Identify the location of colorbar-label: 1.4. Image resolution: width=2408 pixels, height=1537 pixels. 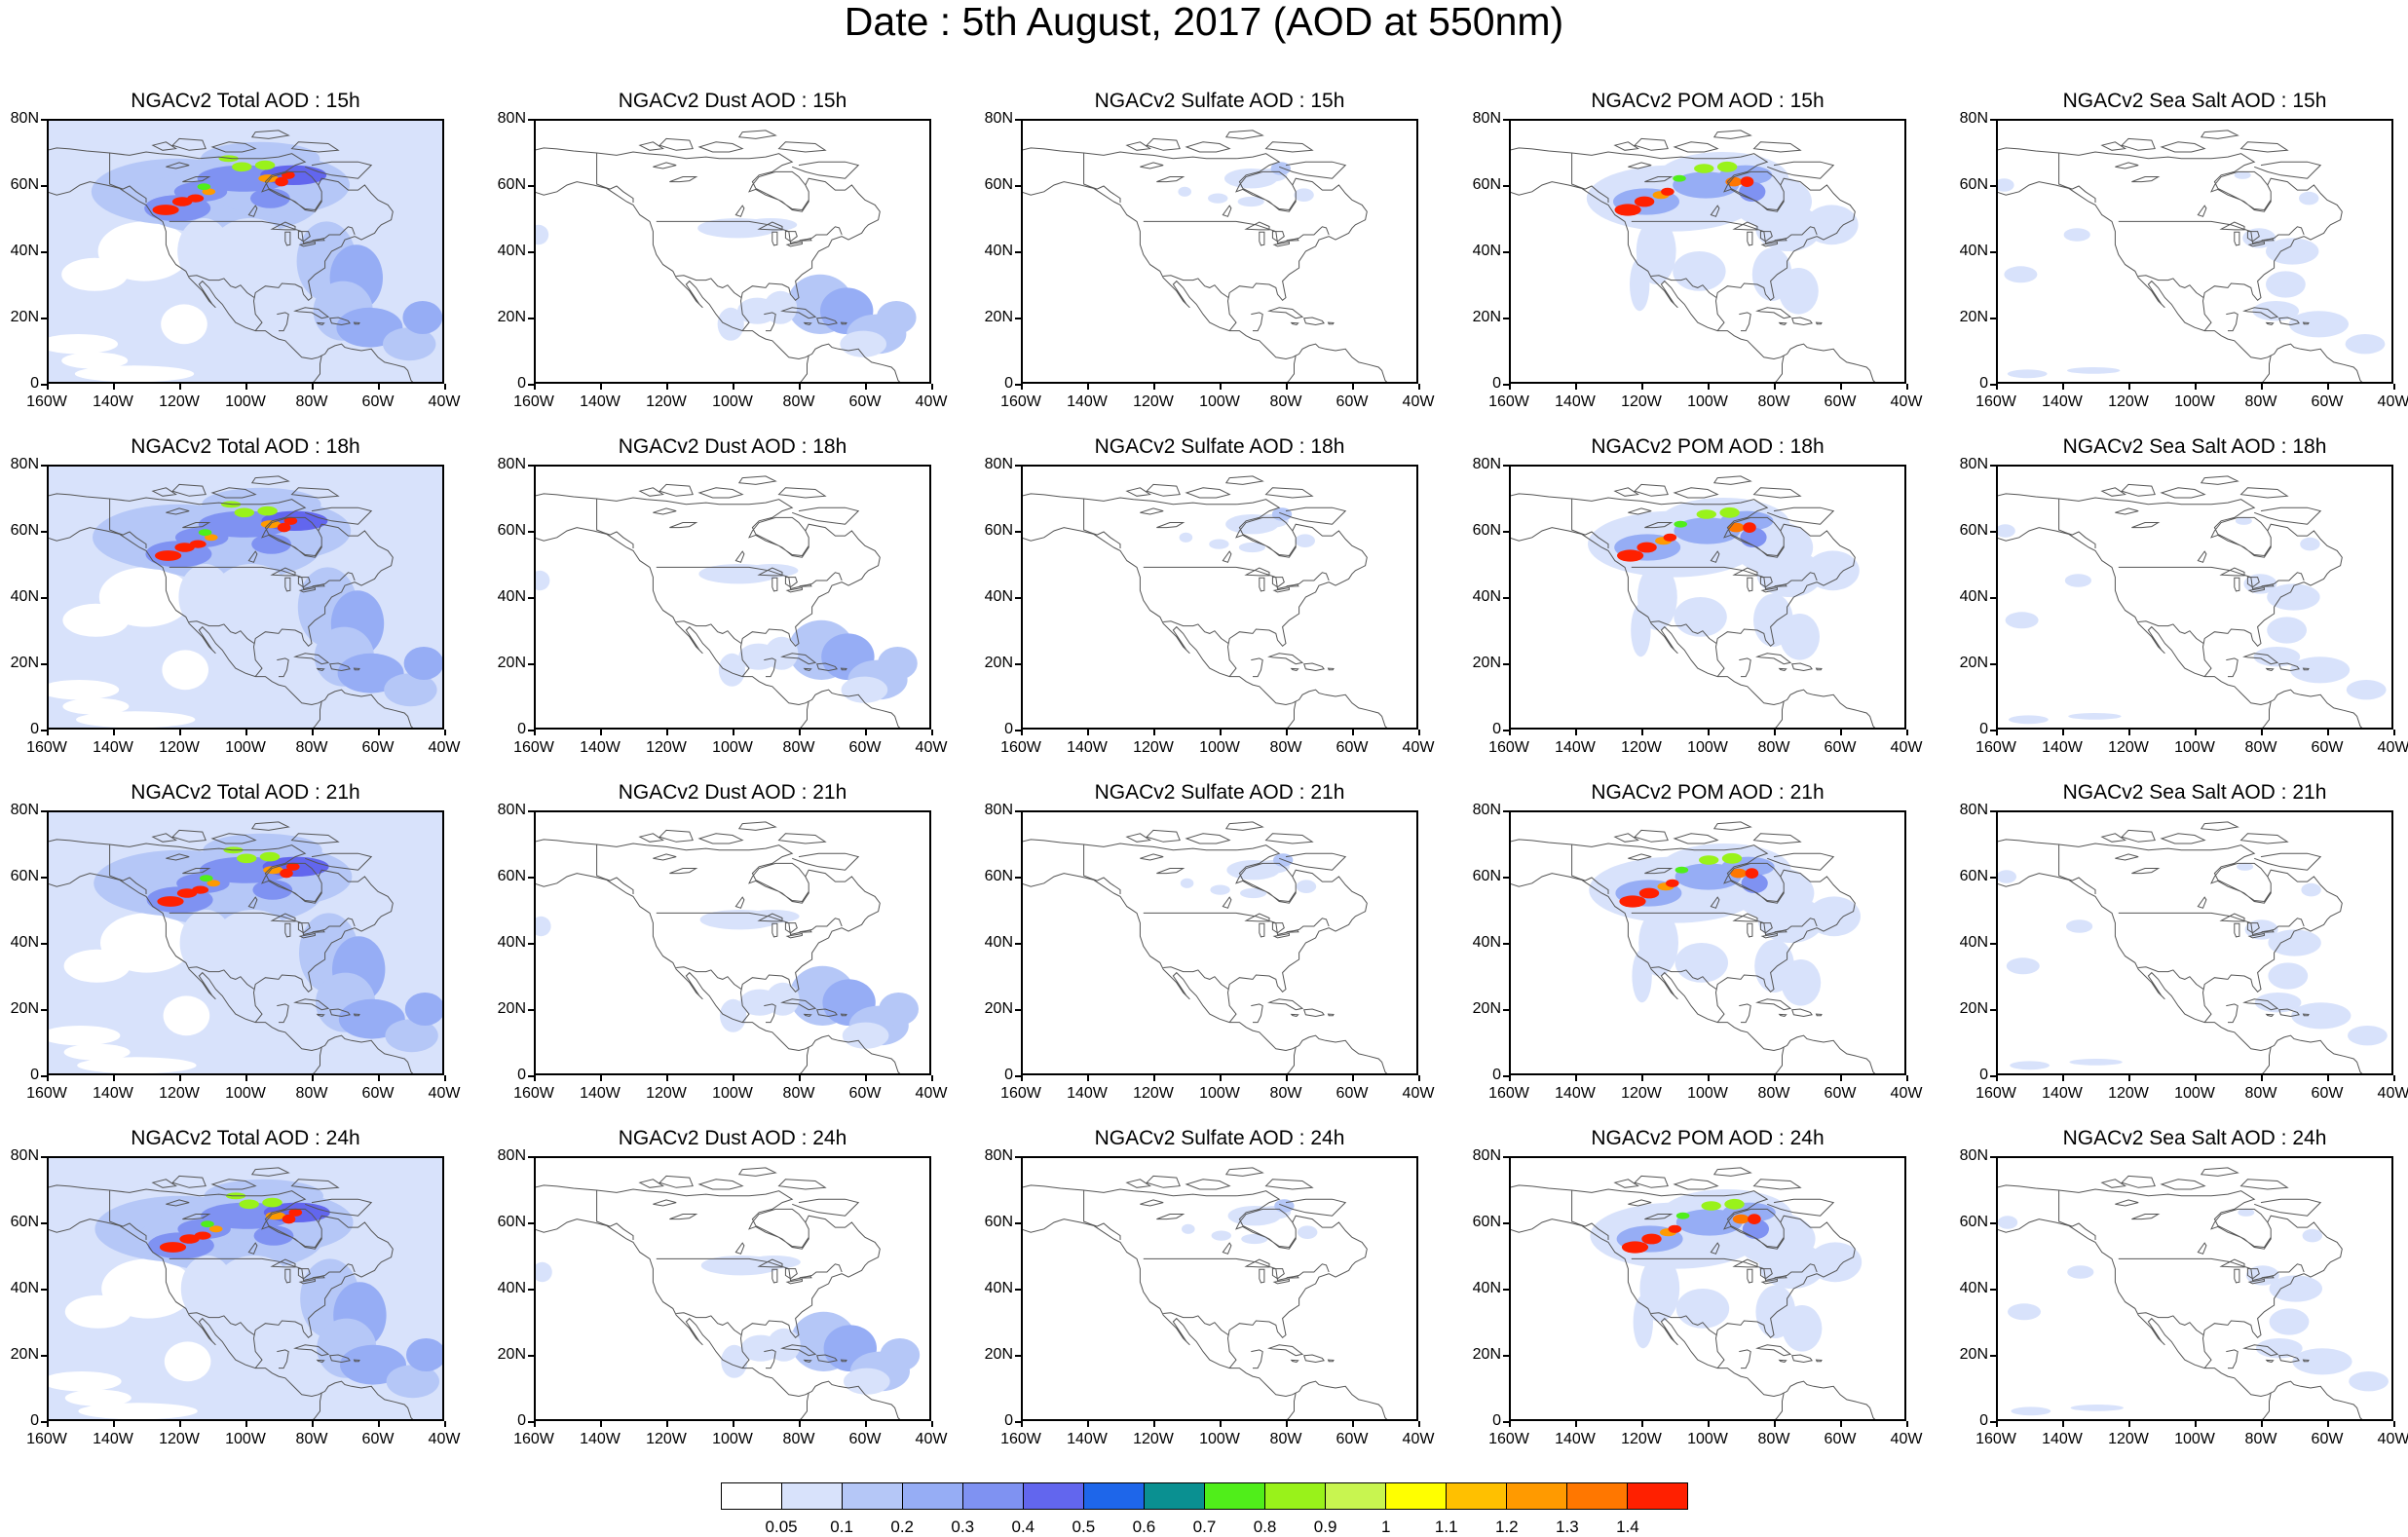
(1627, 1527).